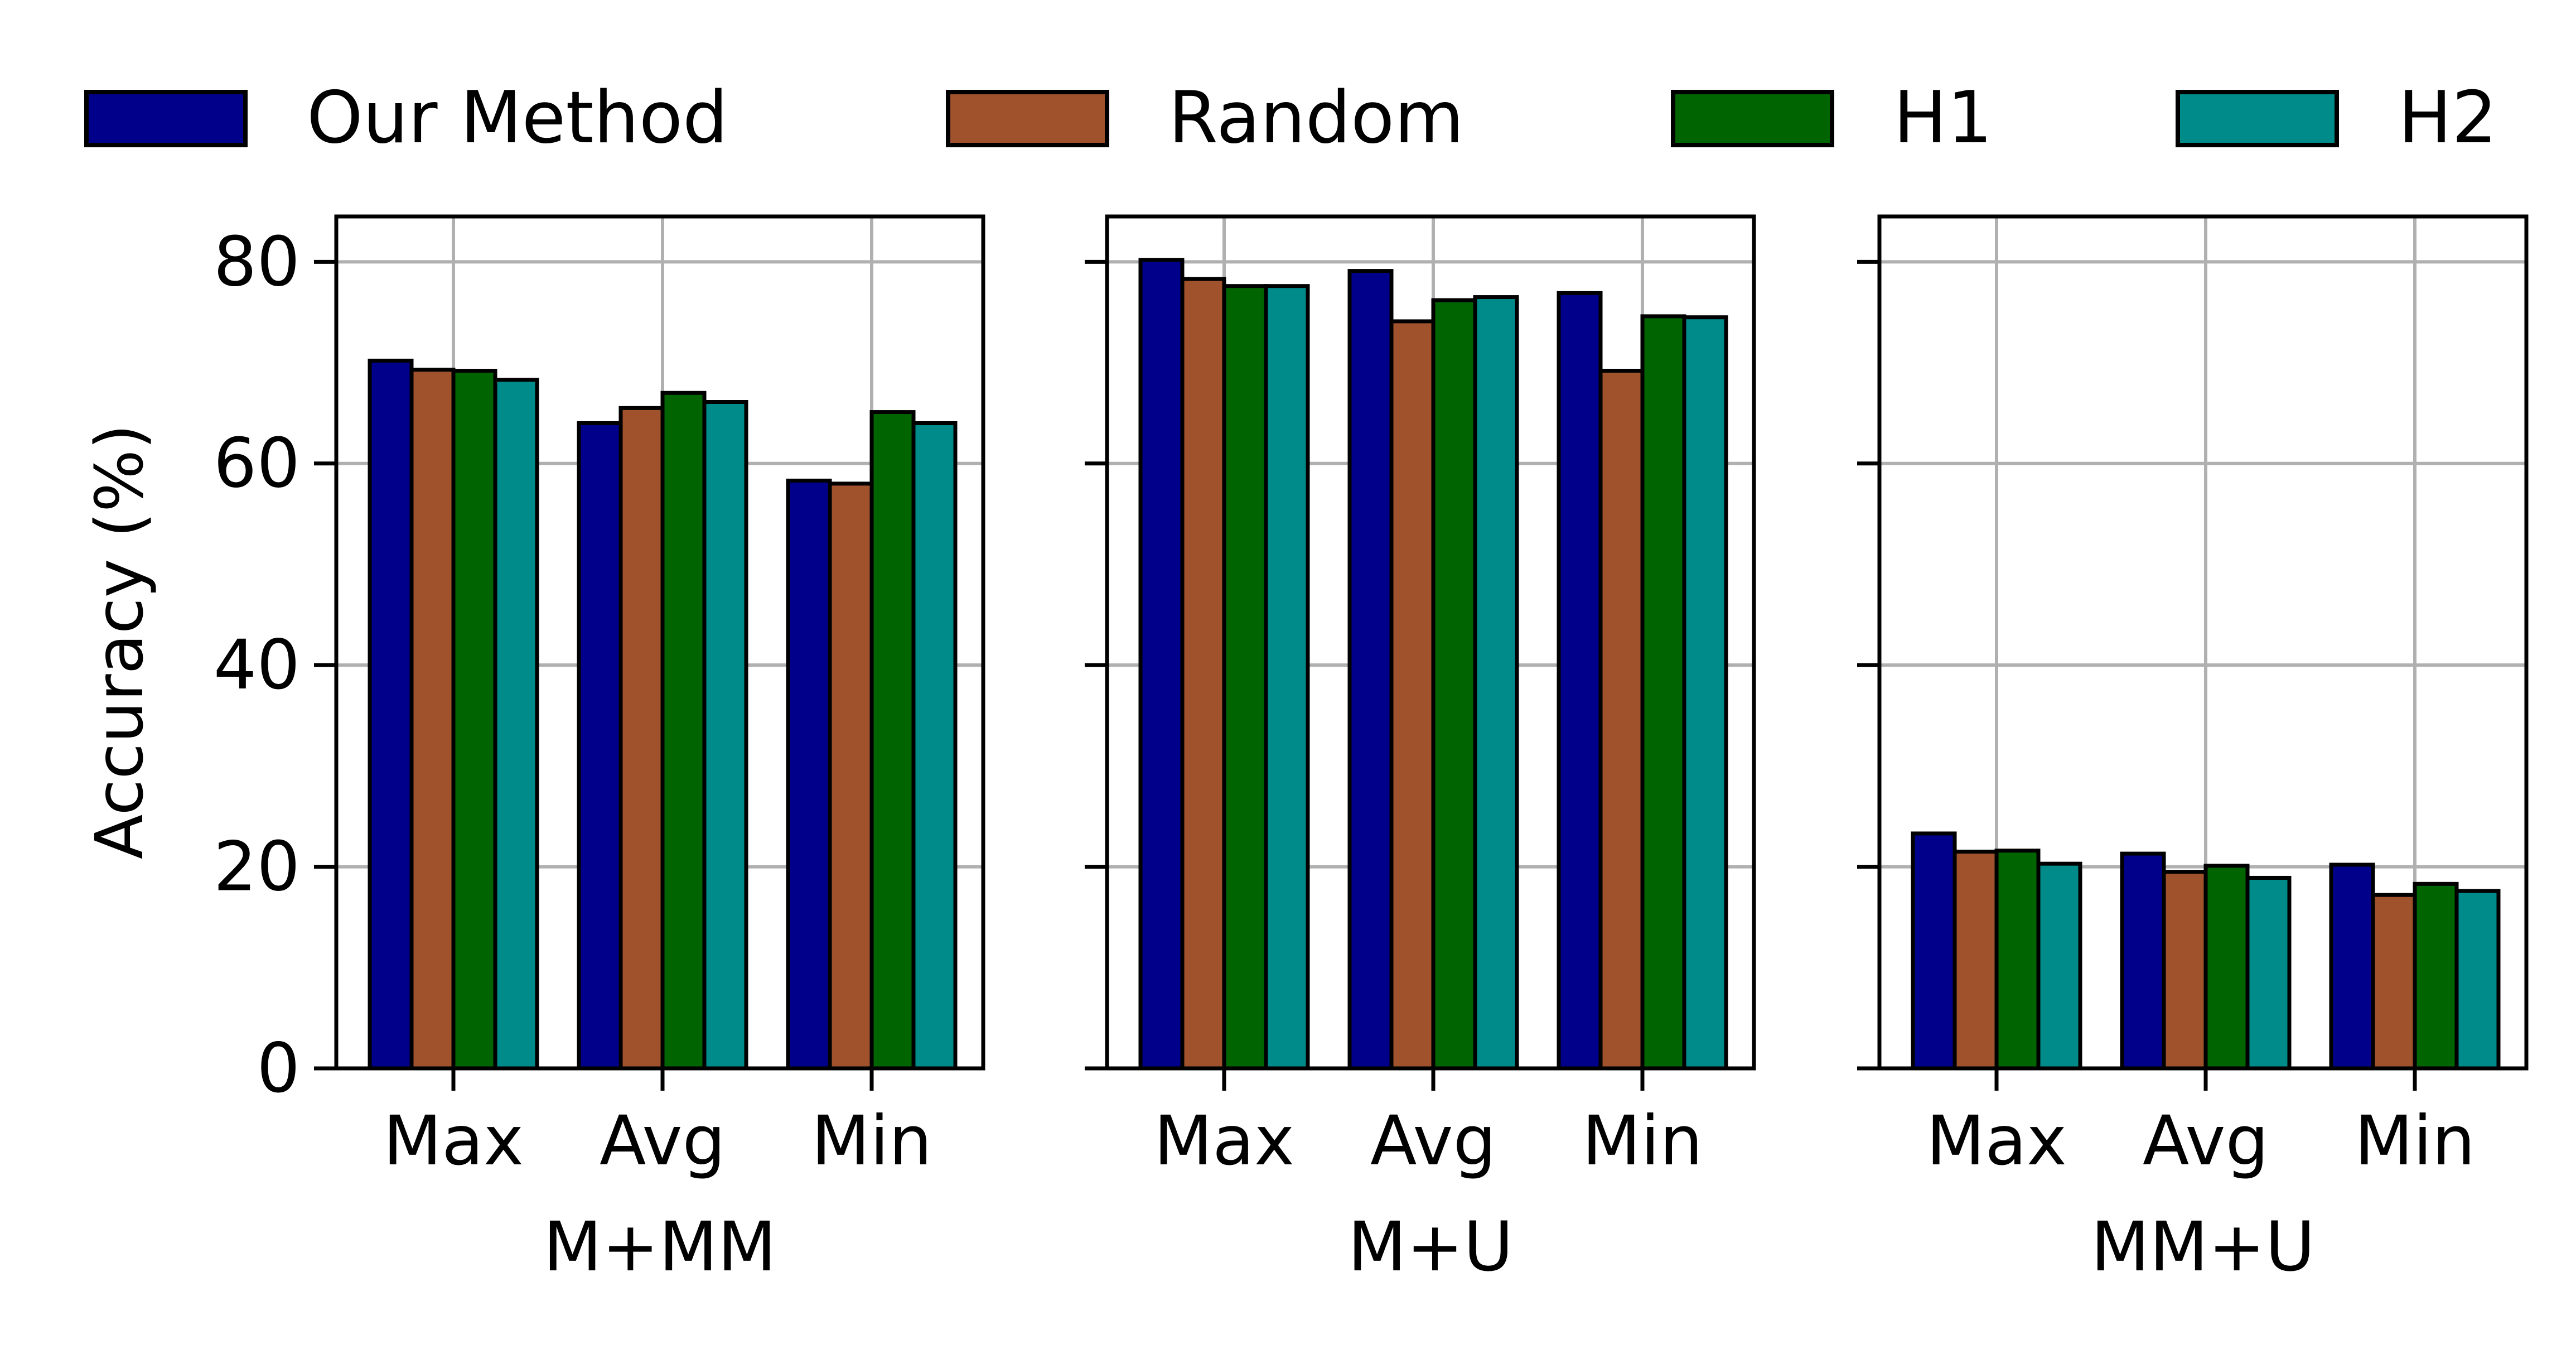 The height and width of the screenshot is (1349, 2576). Describe the element at coordinates (2447, 118) in the screenshot. I see `legend-label-h2: H2` at that location.